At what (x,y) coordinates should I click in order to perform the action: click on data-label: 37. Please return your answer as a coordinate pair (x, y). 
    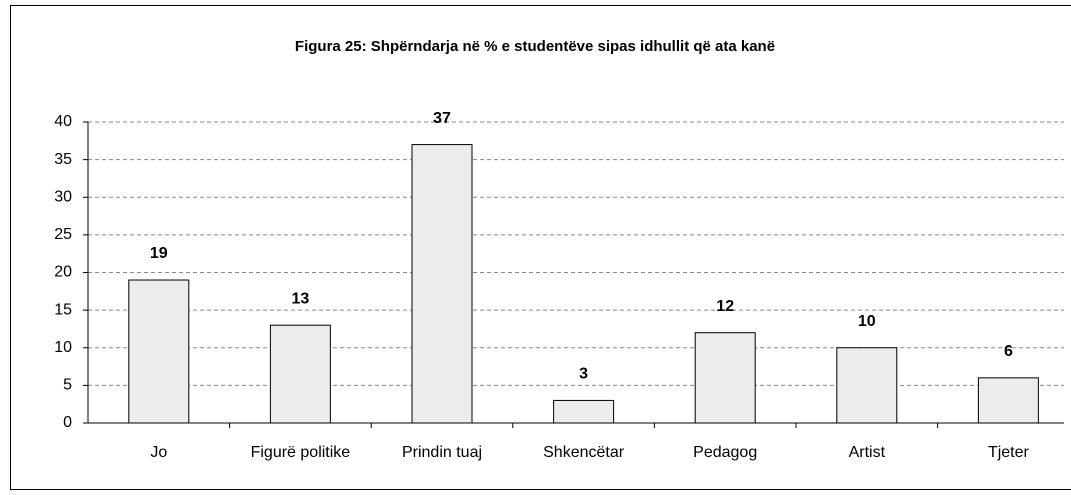
    Looking at the image, I should click on (442, 118).